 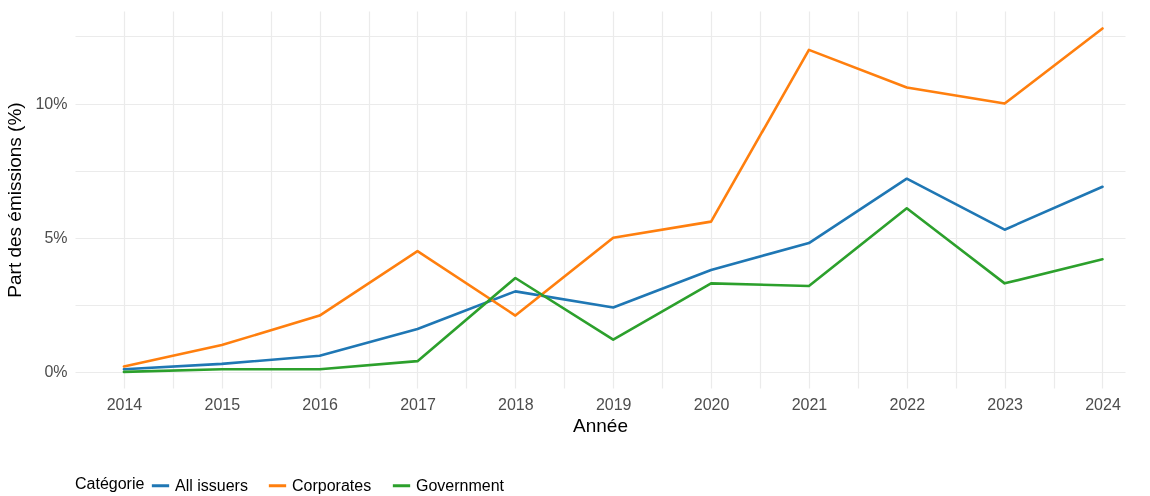 I want to click on x-tick-label: 2023, so click(x=1005, y=404).